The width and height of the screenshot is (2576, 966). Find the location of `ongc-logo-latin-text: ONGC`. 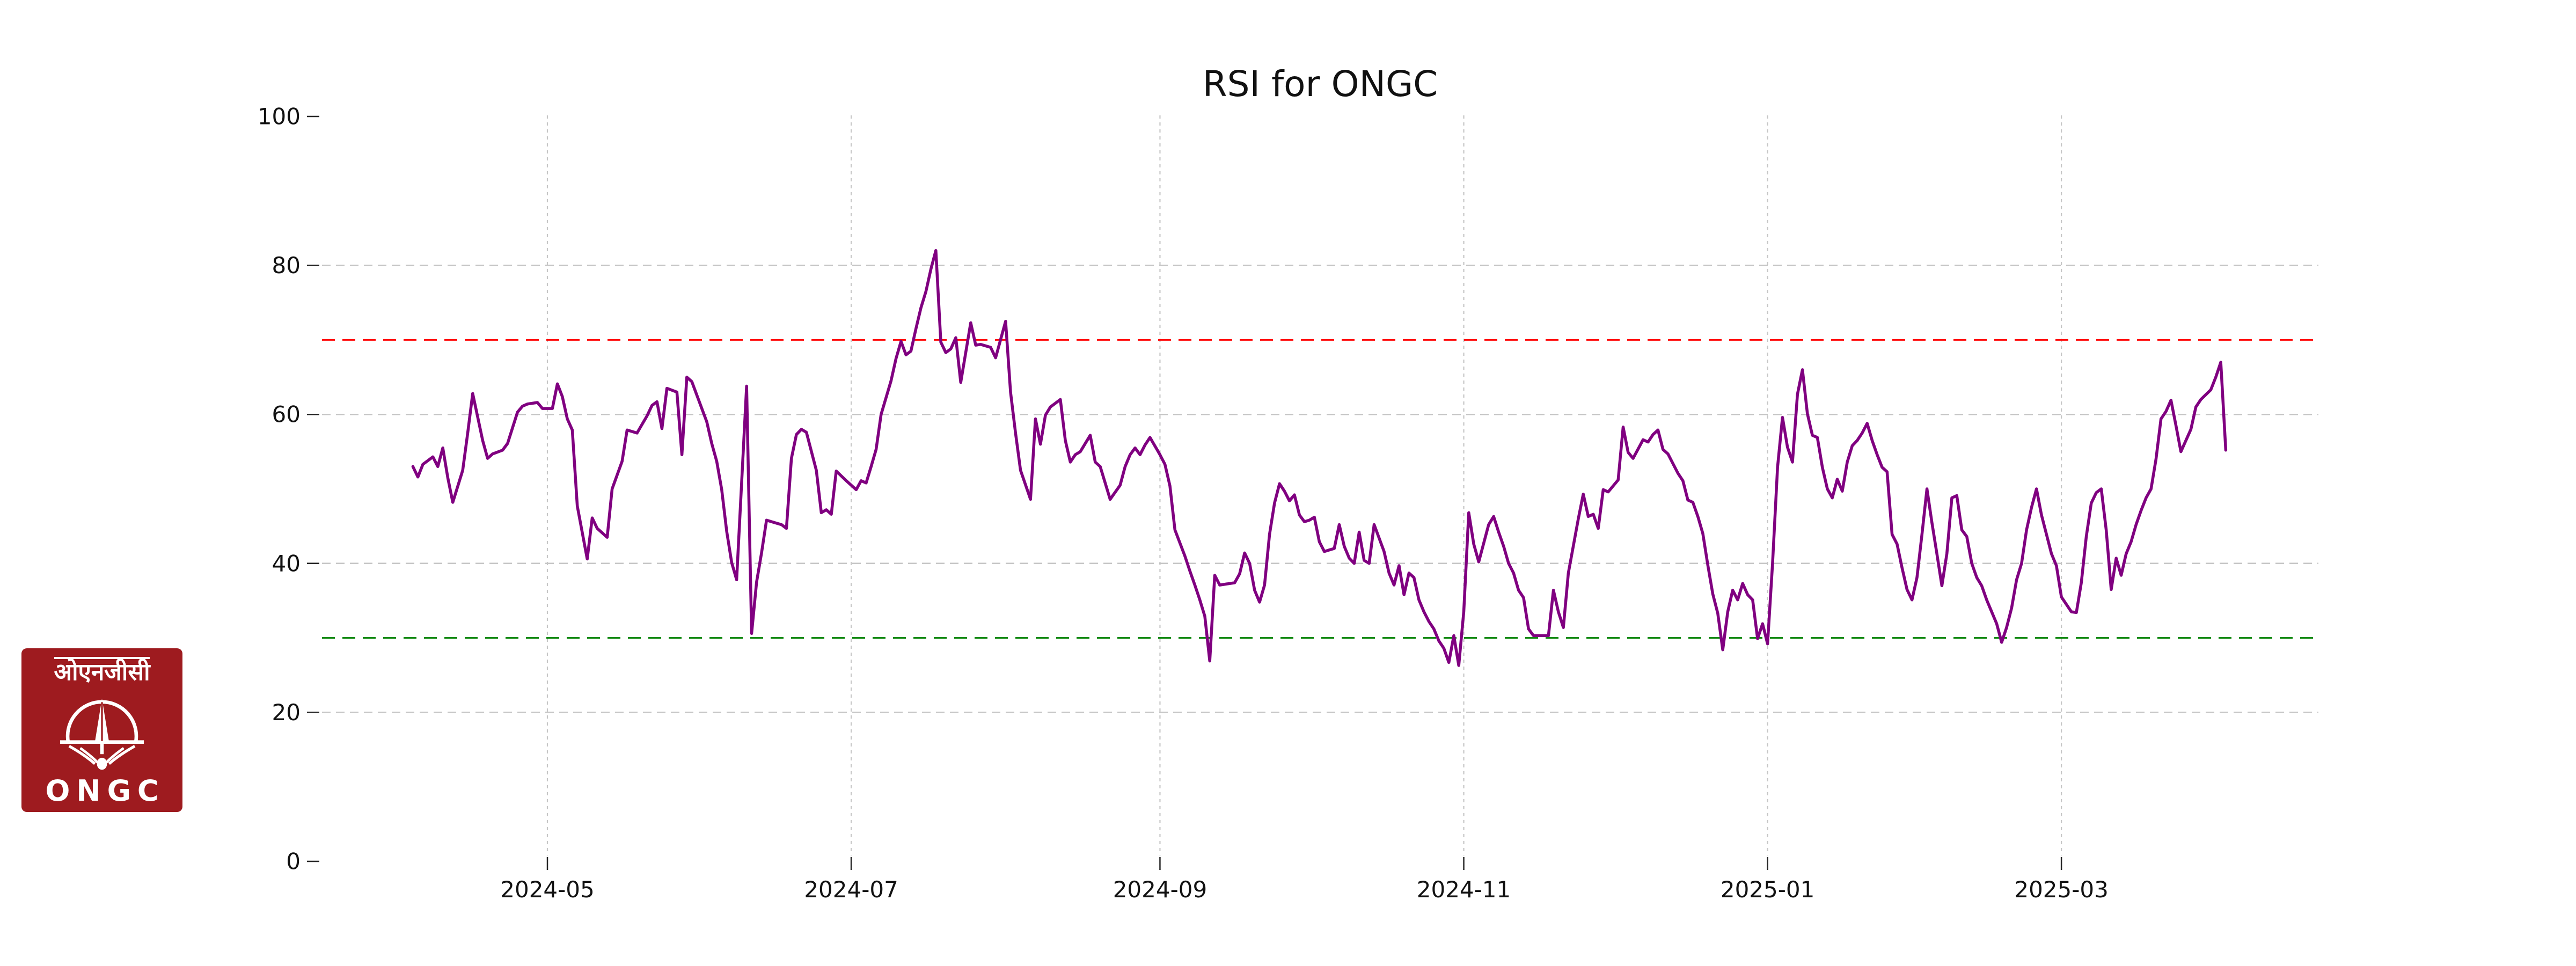

ongc-logo-latin-text: ONGC is located at coordinates (105, 791).